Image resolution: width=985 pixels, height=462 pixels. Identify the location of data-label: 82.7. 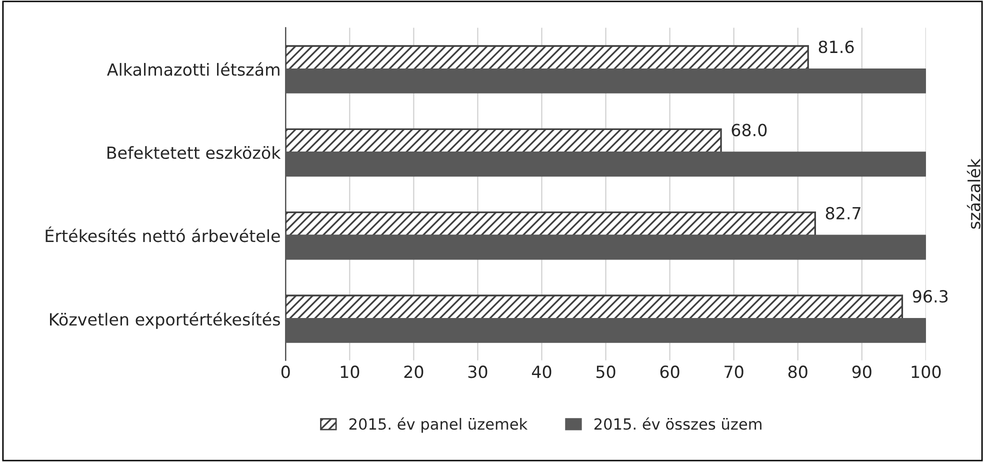
(843, 213).